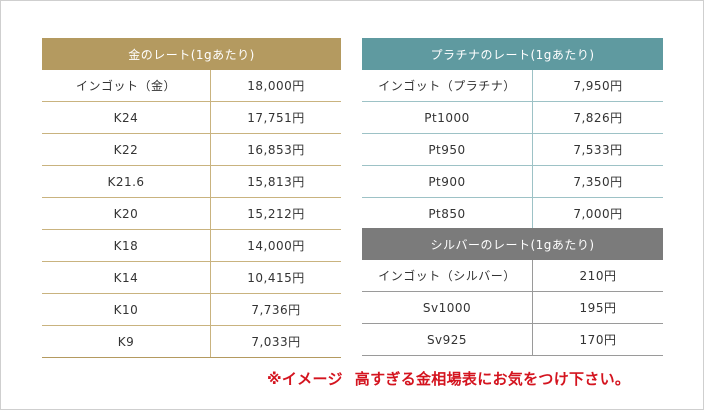 This screenshot has height=410, width=704. What do you see at coordinates (512, 54) in the screenshot?
I see `platinum-table-header: プラチナのレート(1gあたり)` at bounding box center [512, 54].